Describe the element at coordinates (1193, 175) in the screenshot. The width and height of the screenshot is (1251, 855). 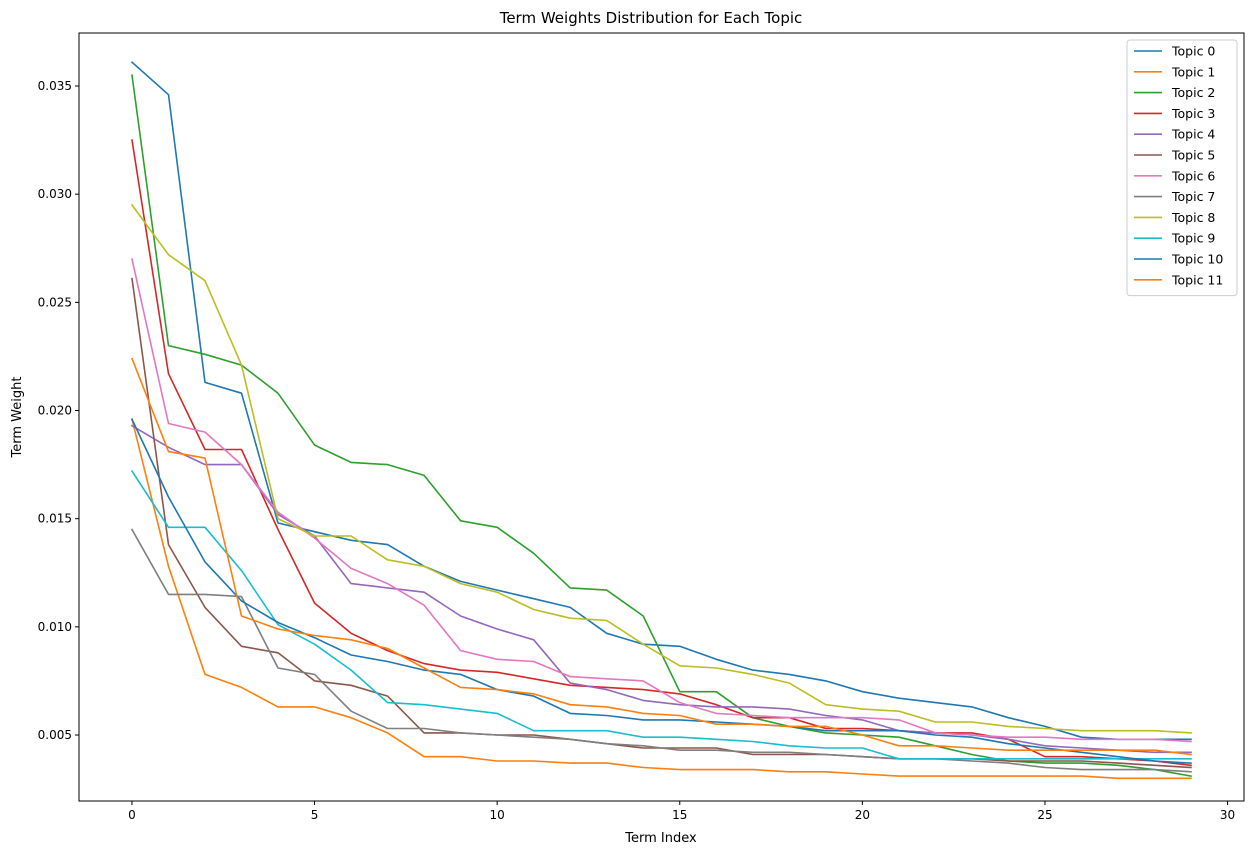
I see `legend-label-topic-6: Topic 6` at that location.